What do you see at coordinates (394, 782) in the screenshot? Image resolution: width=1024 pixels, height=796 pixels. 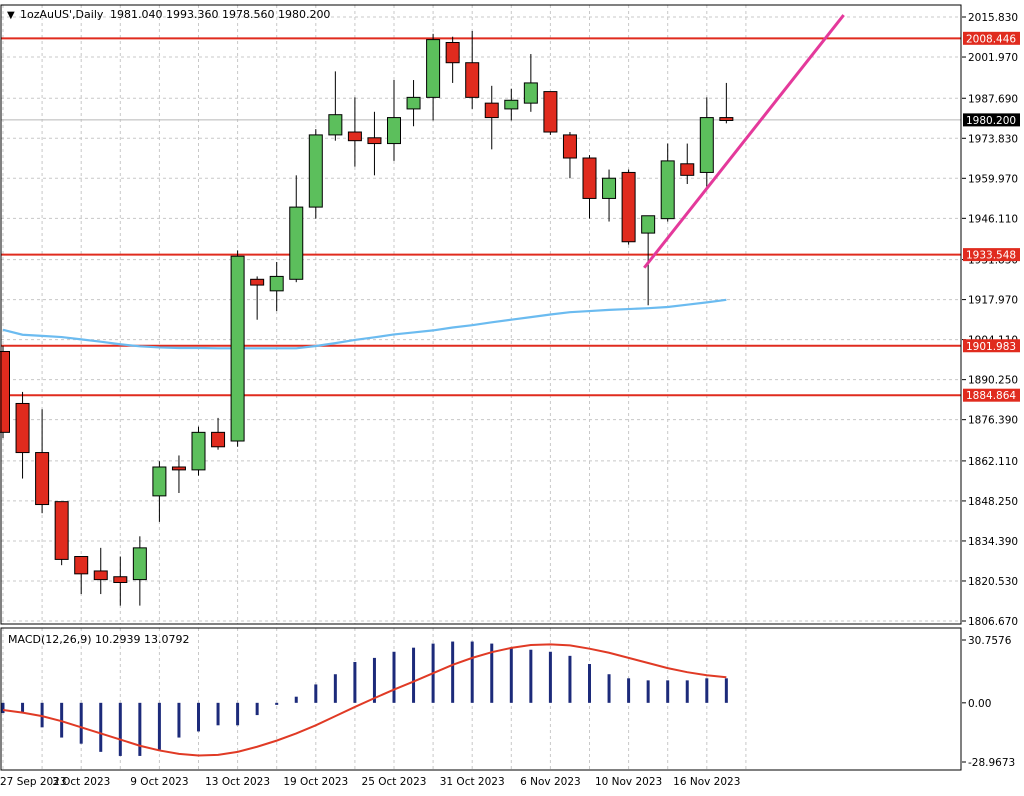 I see `date-label: 25 Oct 2023` at bounding box center [394, 782].